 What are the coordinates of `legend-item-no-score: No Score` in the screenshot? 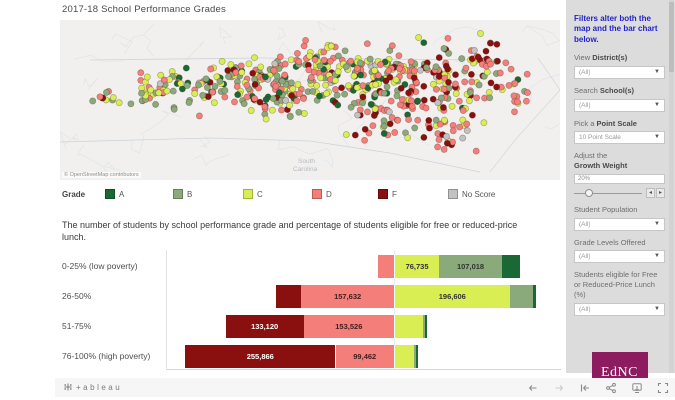 It's located at (471, 194).